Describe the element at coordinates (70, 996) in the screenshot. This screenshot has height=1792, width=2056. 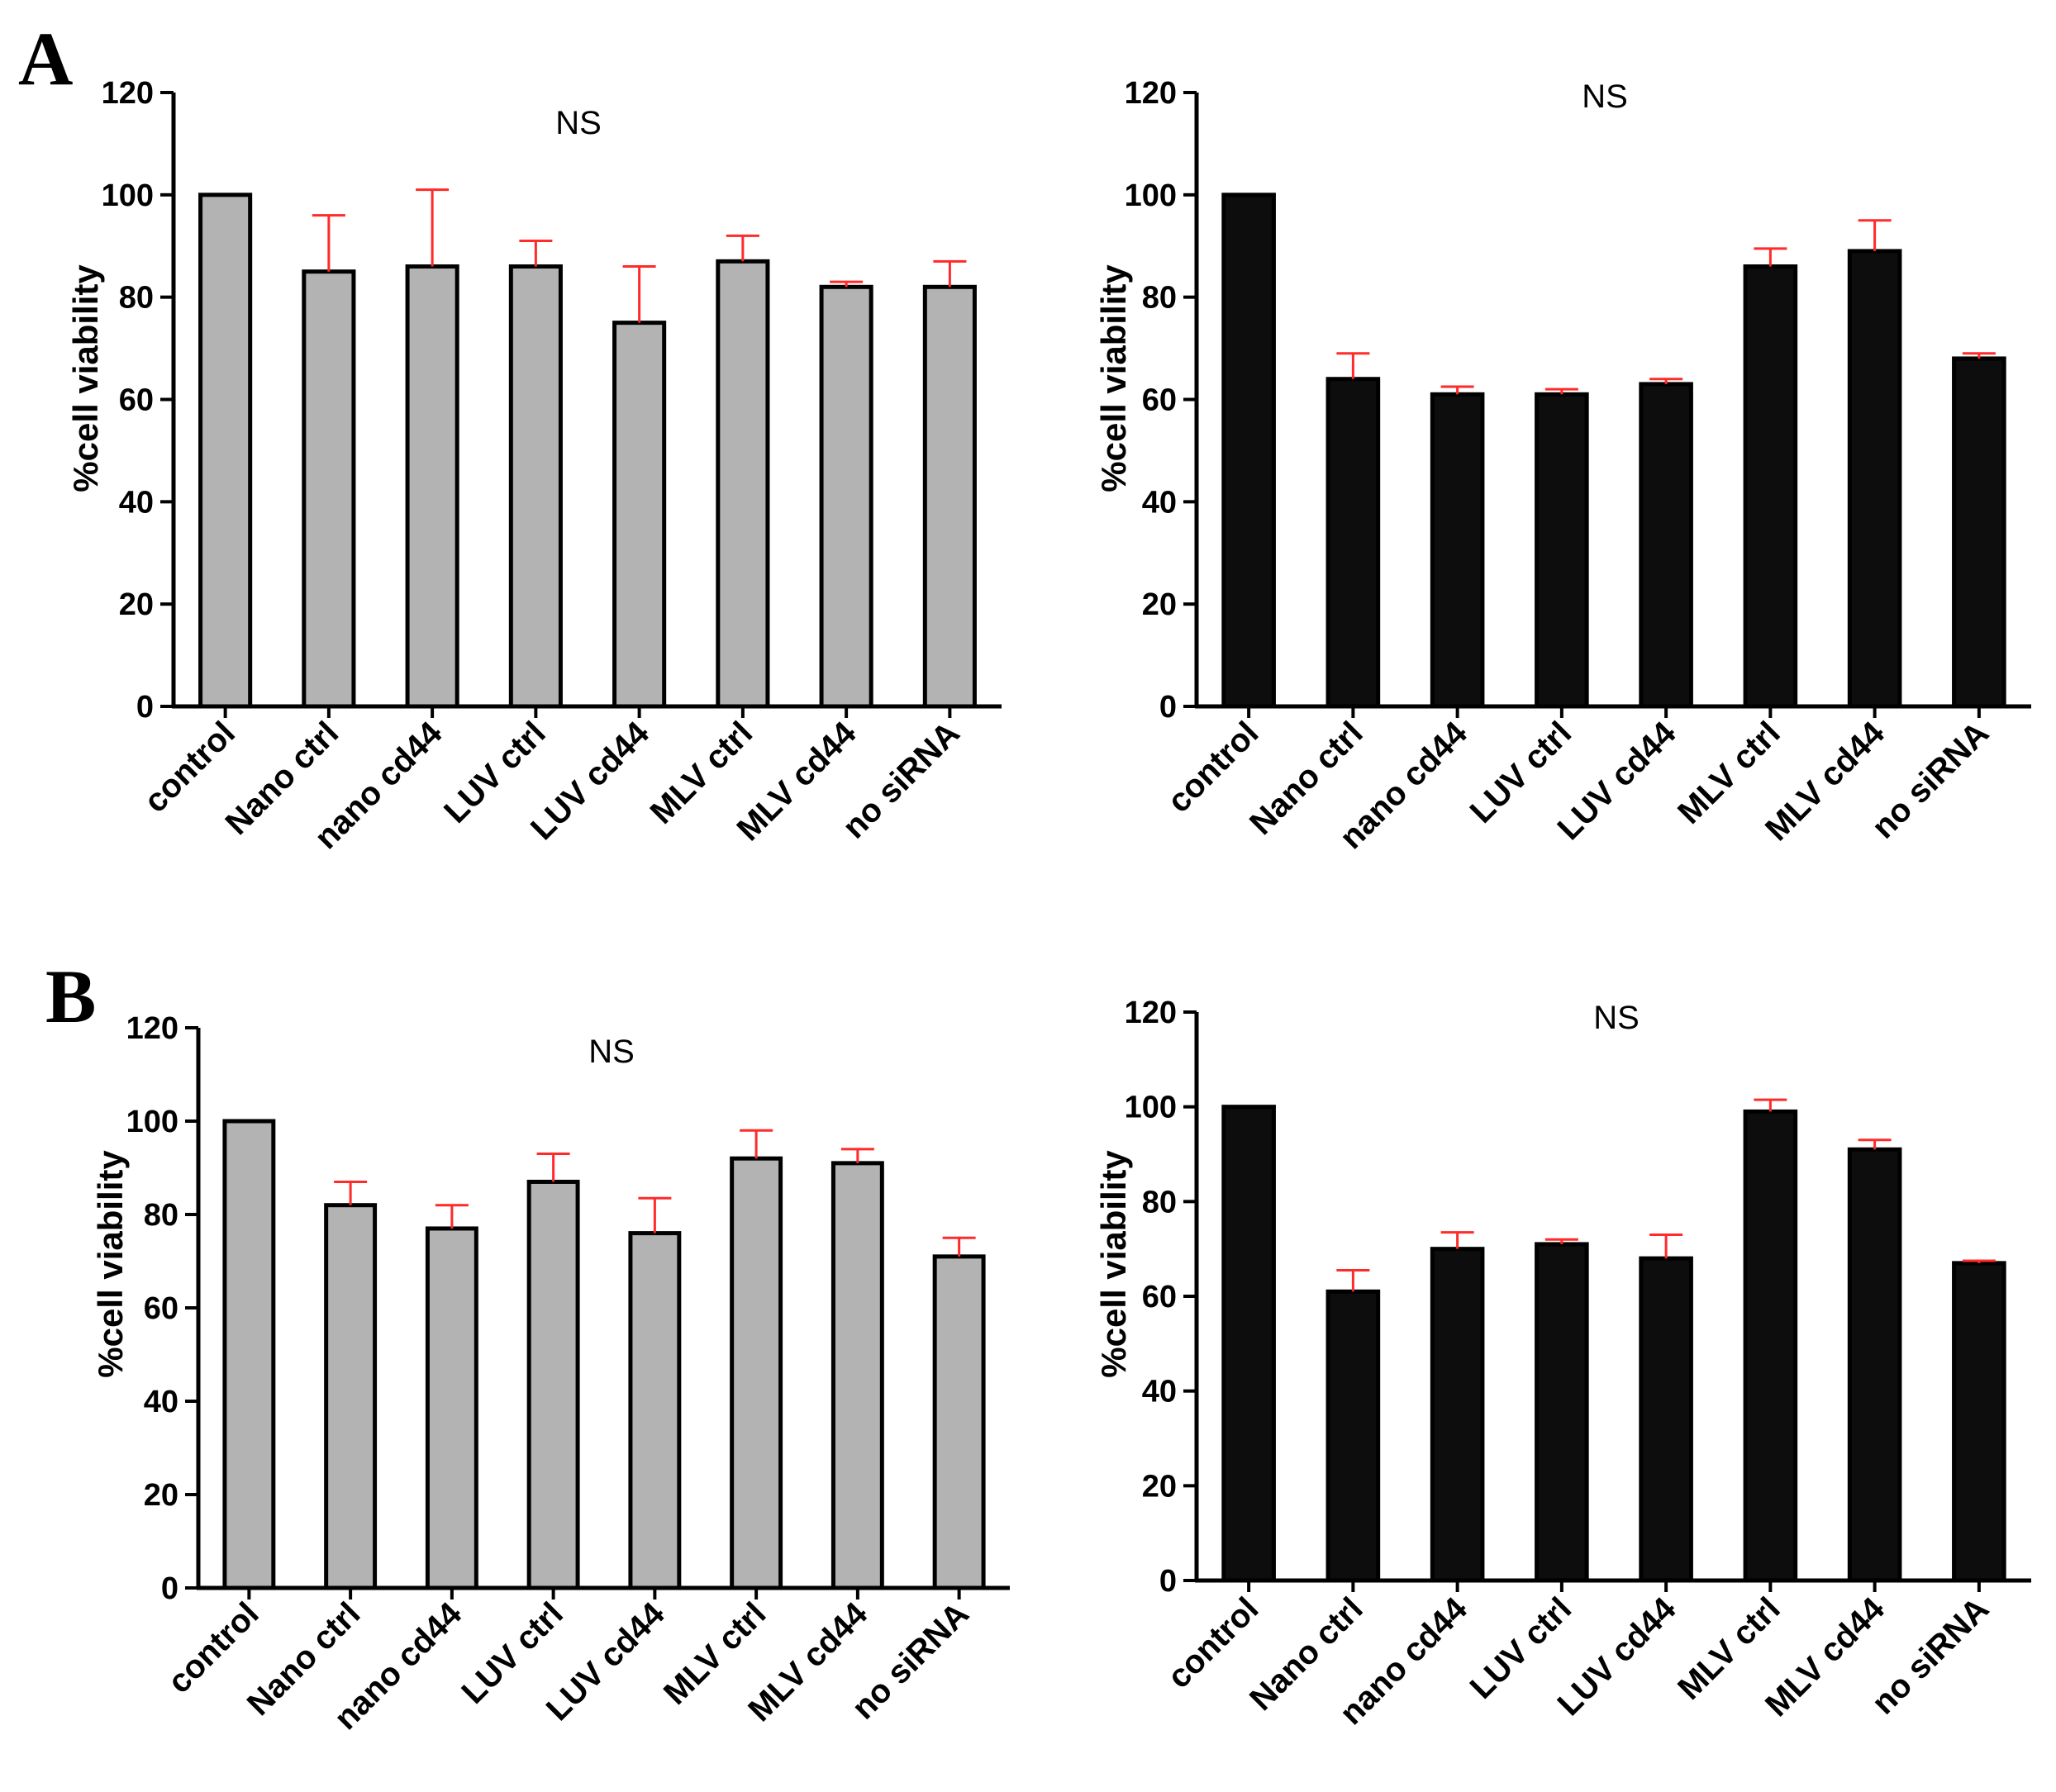
I see `panel-label-b: B` at that location.